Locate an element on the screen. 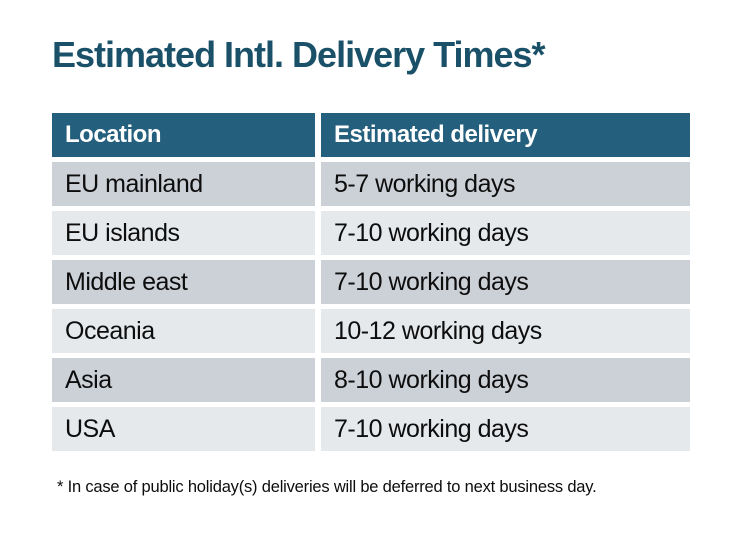 The image size is (745, 536). table-row: EU islands 7-10 working days is located at coordinates (371, 233).